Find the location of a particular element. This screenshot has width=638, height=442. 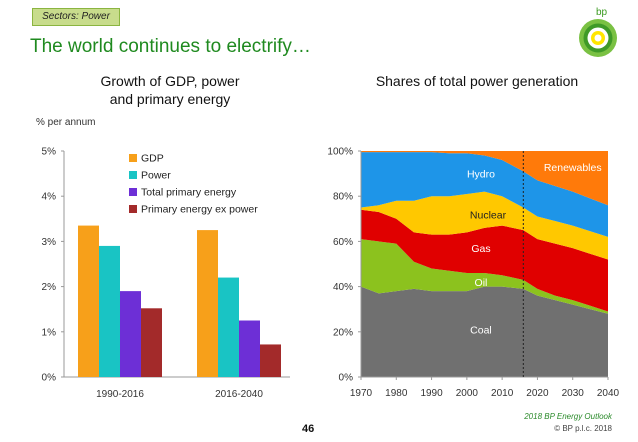

area-label-oil: Oil is located at coordinates (481, 283).